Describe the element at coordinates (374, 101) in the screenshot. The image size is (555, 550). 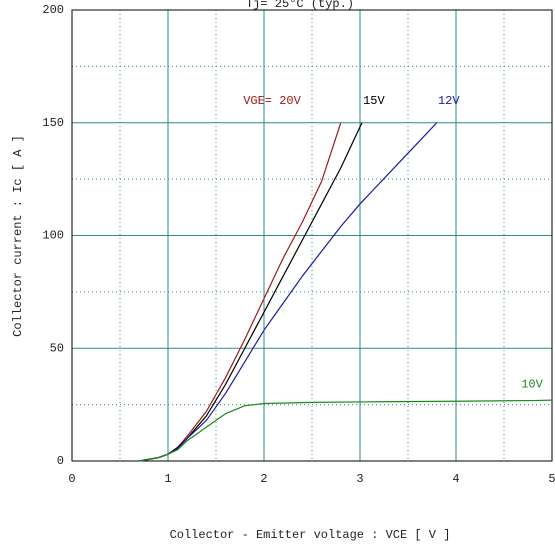
I see `series-label: 15V` at that location.